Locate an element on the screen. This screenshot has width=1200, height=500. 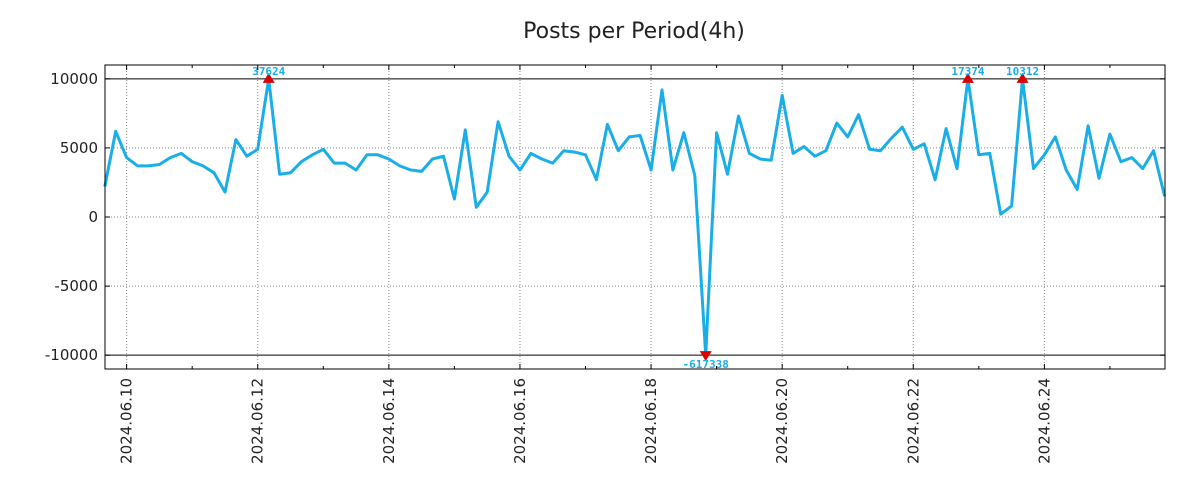
x-tick-label: 2024.06.22 is located at coordinates (913, 421).